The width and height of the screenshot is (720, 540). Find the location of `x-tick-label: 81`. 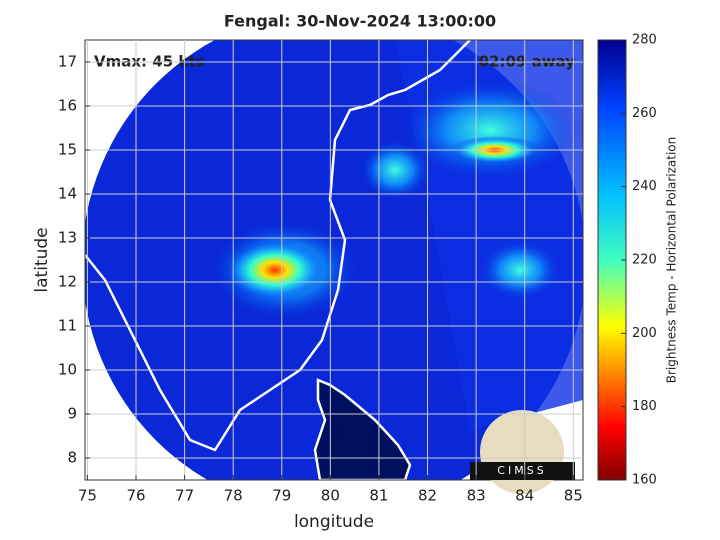

x-tick-label: 81 is located at coordinates (378, 496).